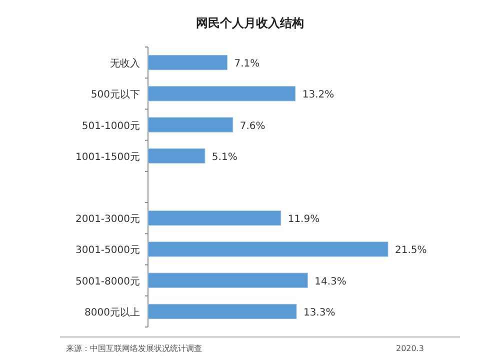 This screenshot has width=500, height=362. What do you see at coordinates (111, 126) in the screenshot?
I see `category: 501-1000元` at bounding box center [111, 126].